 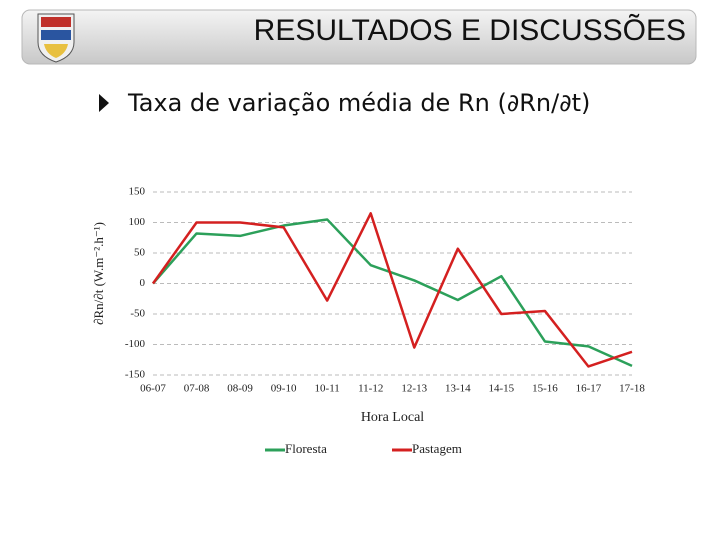 What do you see at coordinates (502, 389) in the screenshot?
I see `x-tick-label: 14-15` at bounding box center [502, 389].